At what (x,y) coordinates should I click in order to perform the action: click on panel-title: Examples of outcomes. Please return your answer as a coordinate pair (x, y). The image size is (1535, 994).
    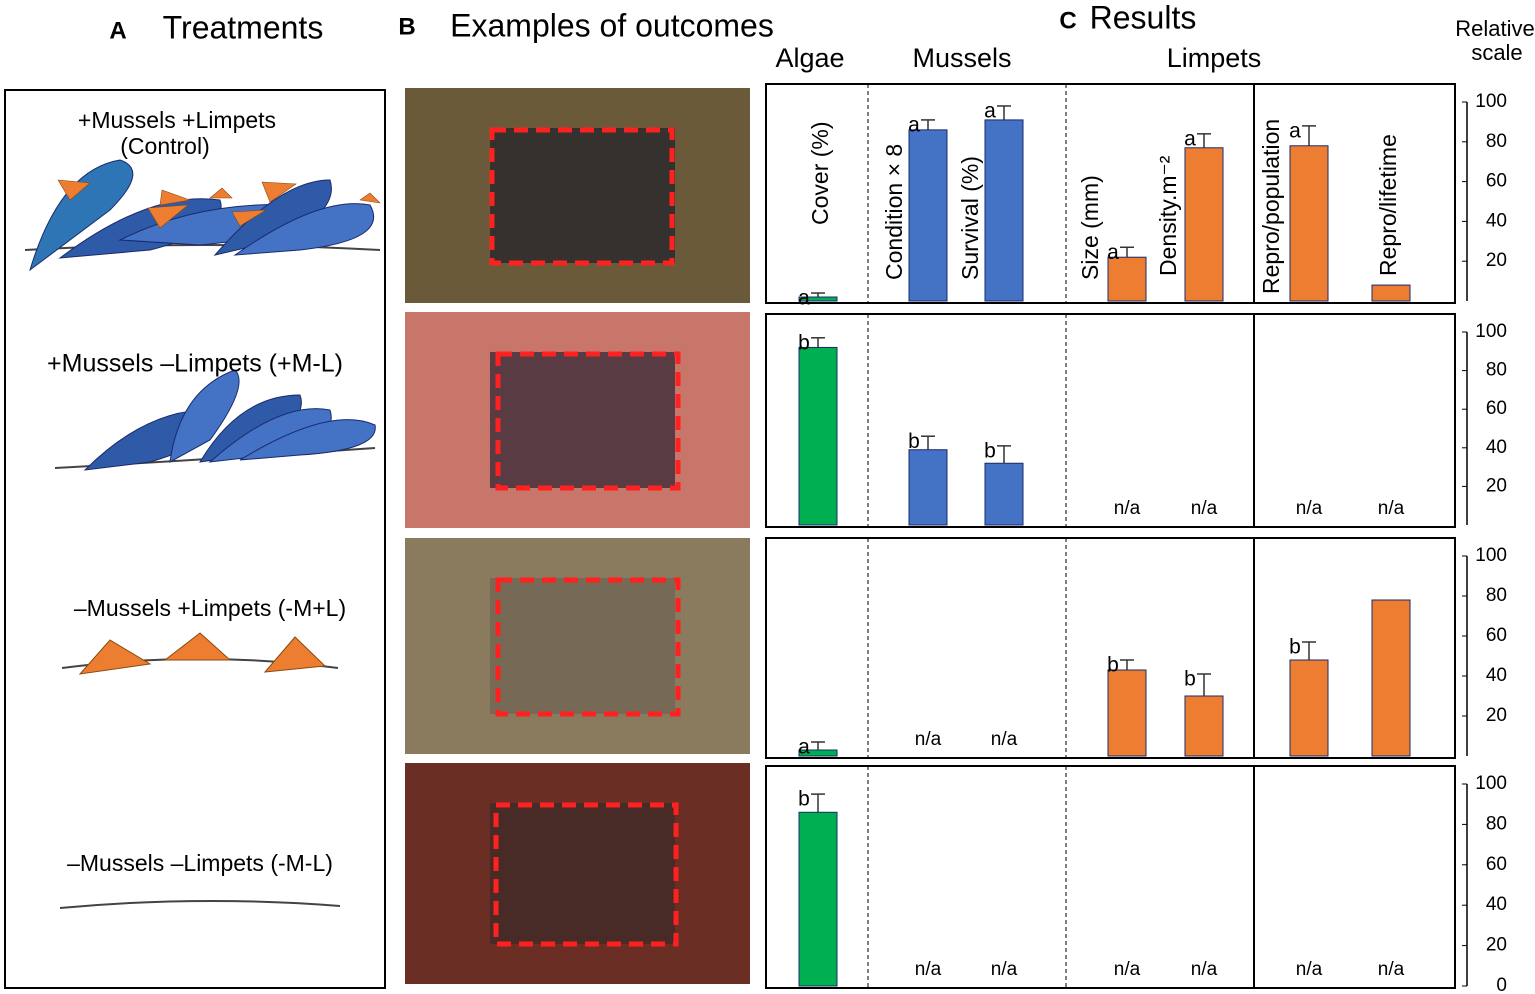
    Looking at the image, I should click on (612, 25).